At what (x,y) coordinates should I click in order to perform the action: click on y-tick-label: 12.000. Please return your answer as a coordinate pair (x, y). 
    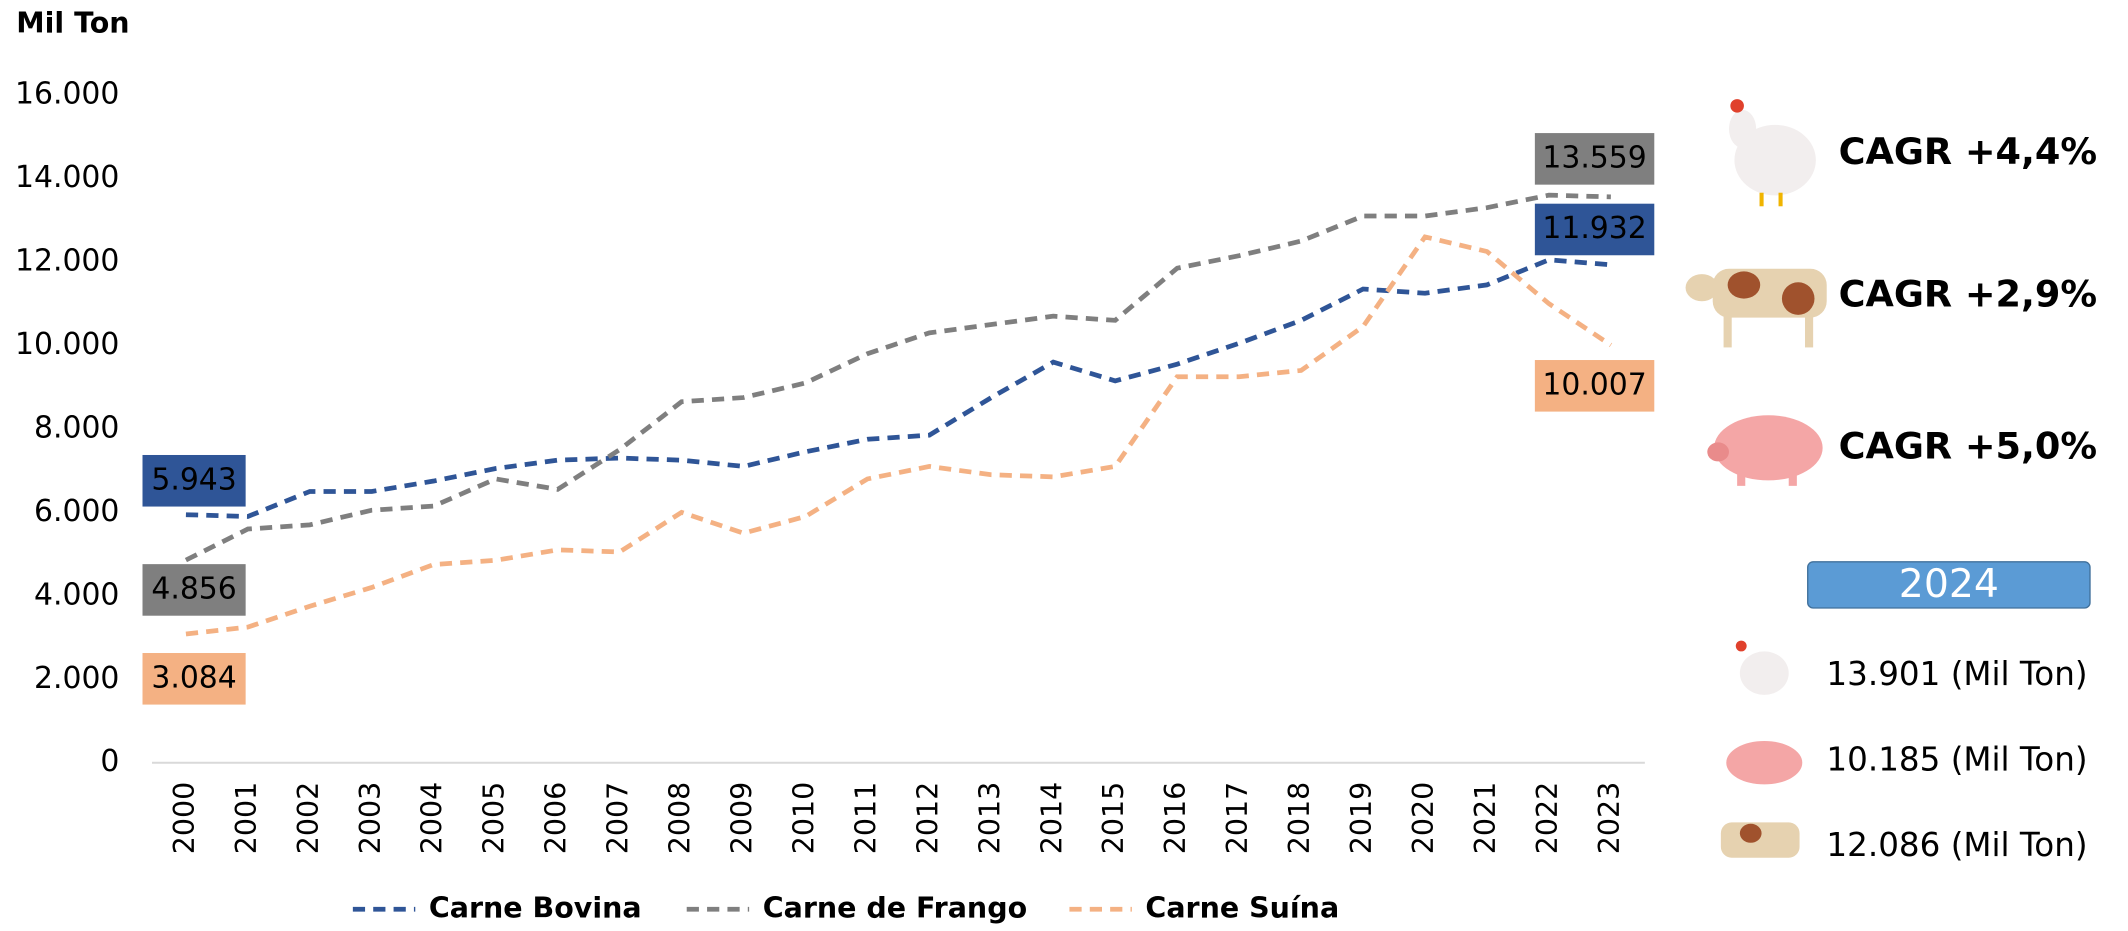
    Looking at the image, I should click on (67, 260).